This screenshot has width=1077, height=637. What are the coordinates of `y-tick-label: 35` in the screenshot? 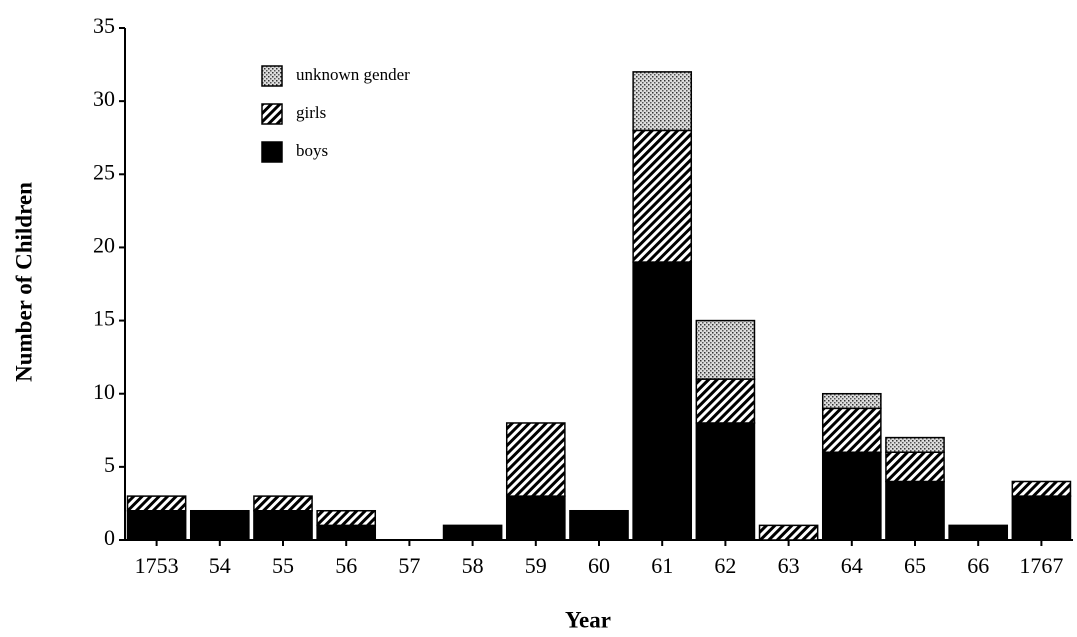 It's located at (104, 25).